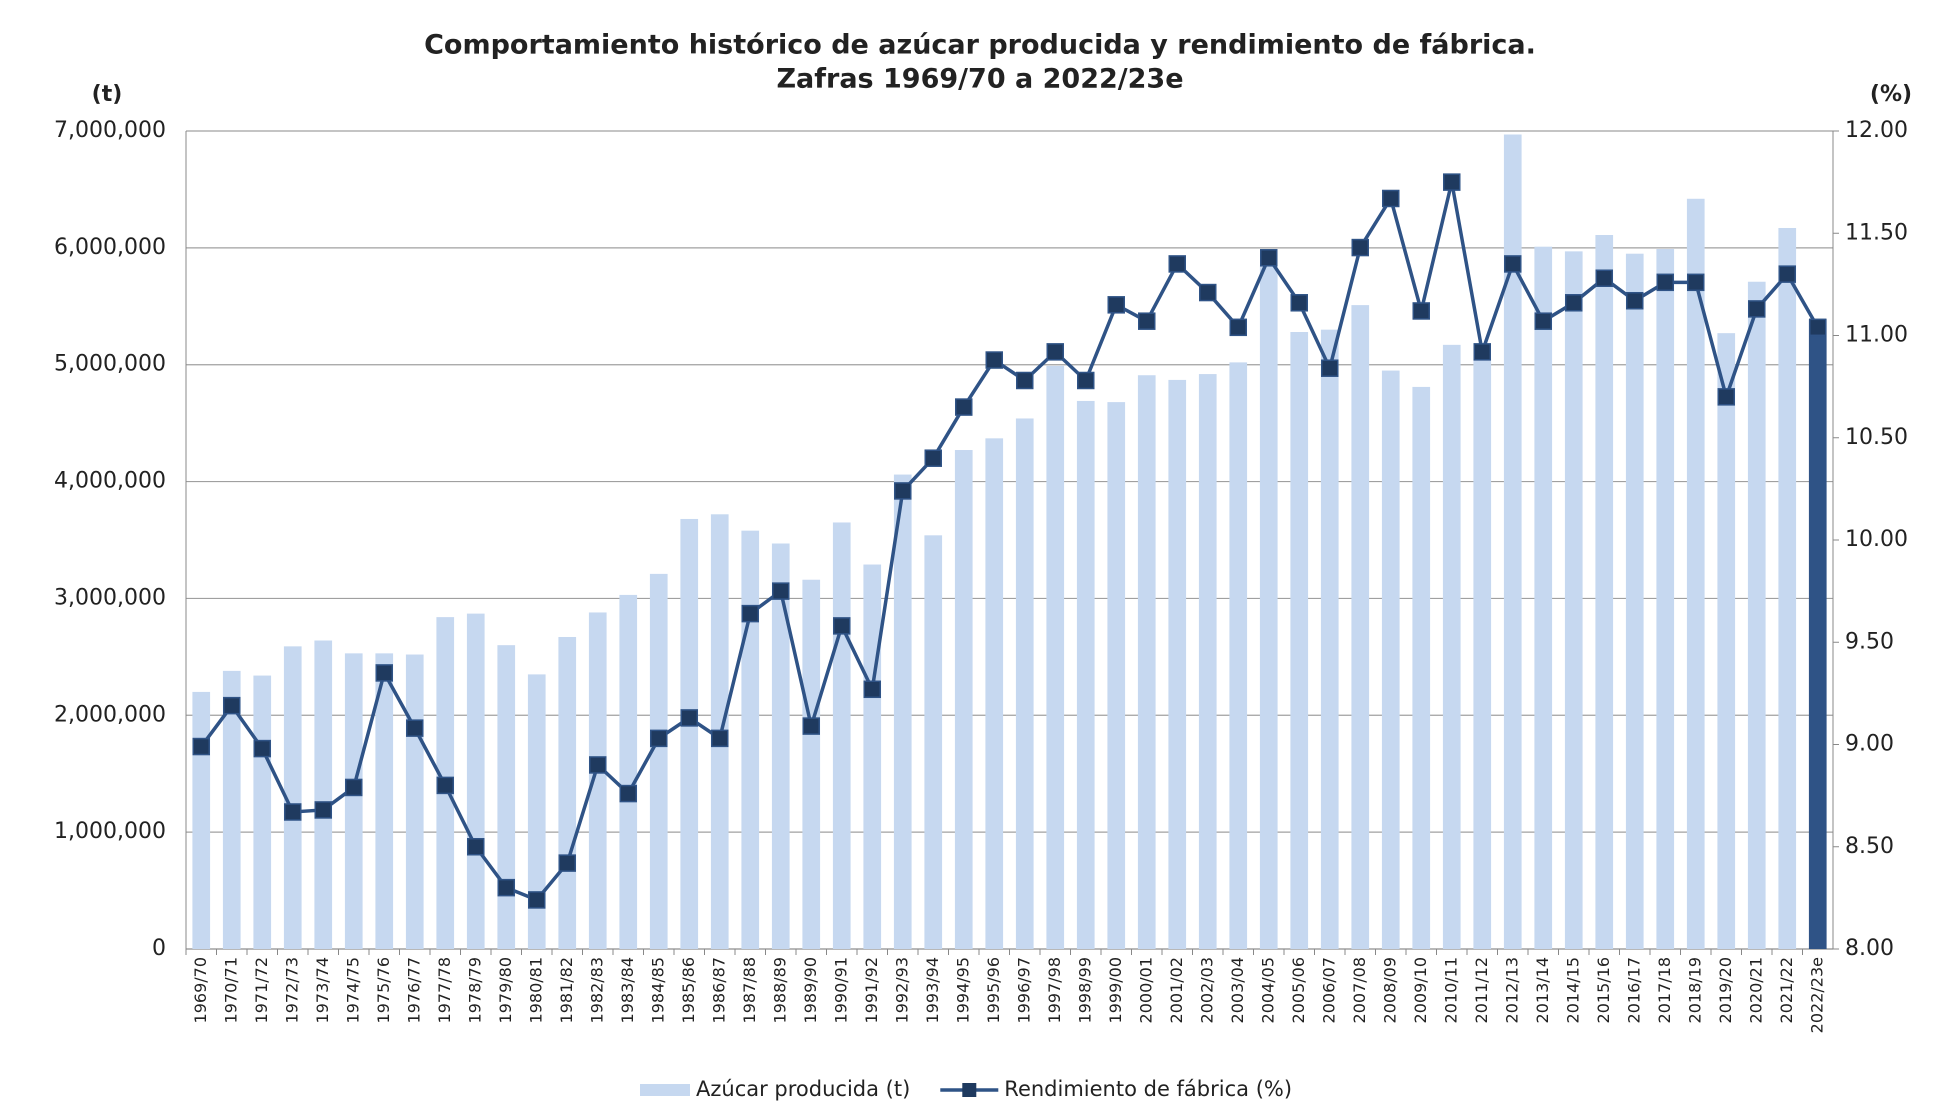 The image size is (1942, 1120). Describe the element at coordinates (1876, 335) in the screenshot. I see `y2-tick-label: 11.00` at that location.